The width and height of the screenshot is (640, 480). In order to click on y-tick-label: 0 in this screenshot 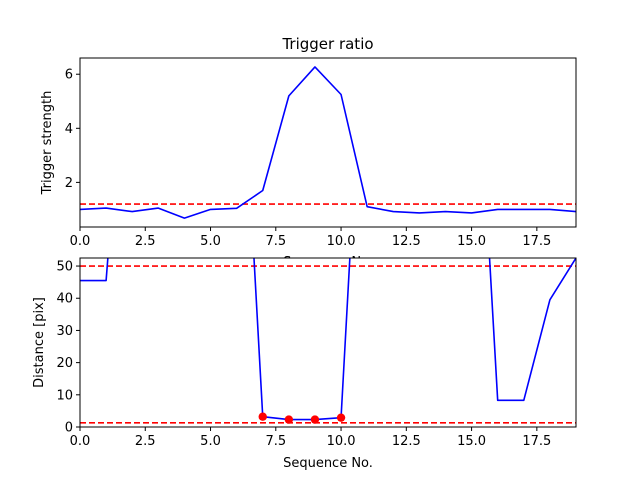, I will do `click(69, 428)`.